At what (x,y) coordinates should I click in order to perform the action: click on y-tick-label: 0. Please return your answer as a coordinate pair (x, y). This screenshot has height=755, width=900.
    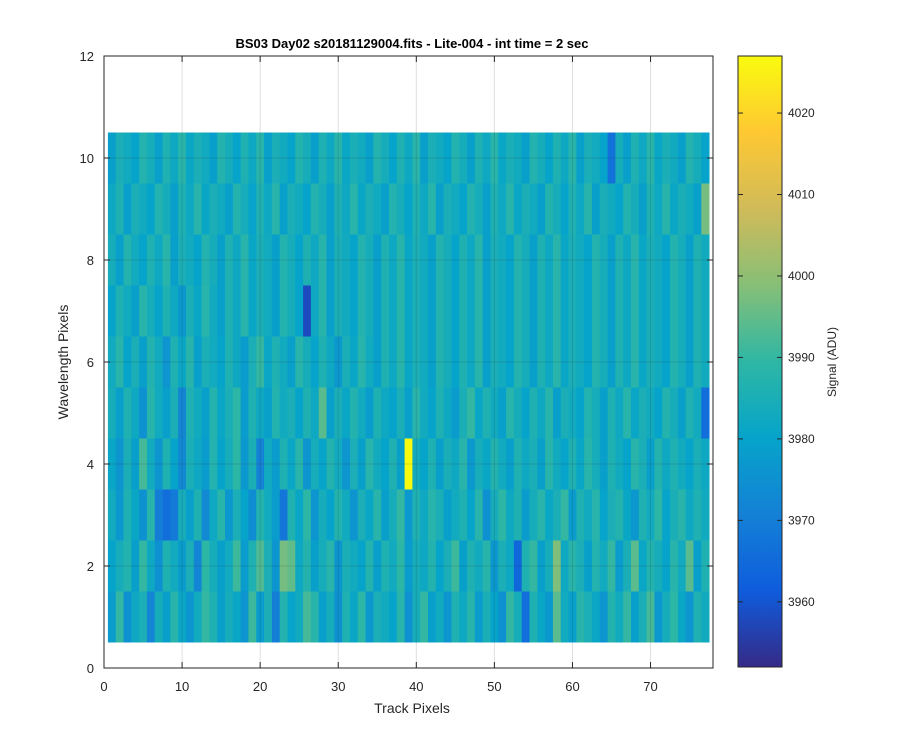
    Looking at the image, I should click on (90, 668).